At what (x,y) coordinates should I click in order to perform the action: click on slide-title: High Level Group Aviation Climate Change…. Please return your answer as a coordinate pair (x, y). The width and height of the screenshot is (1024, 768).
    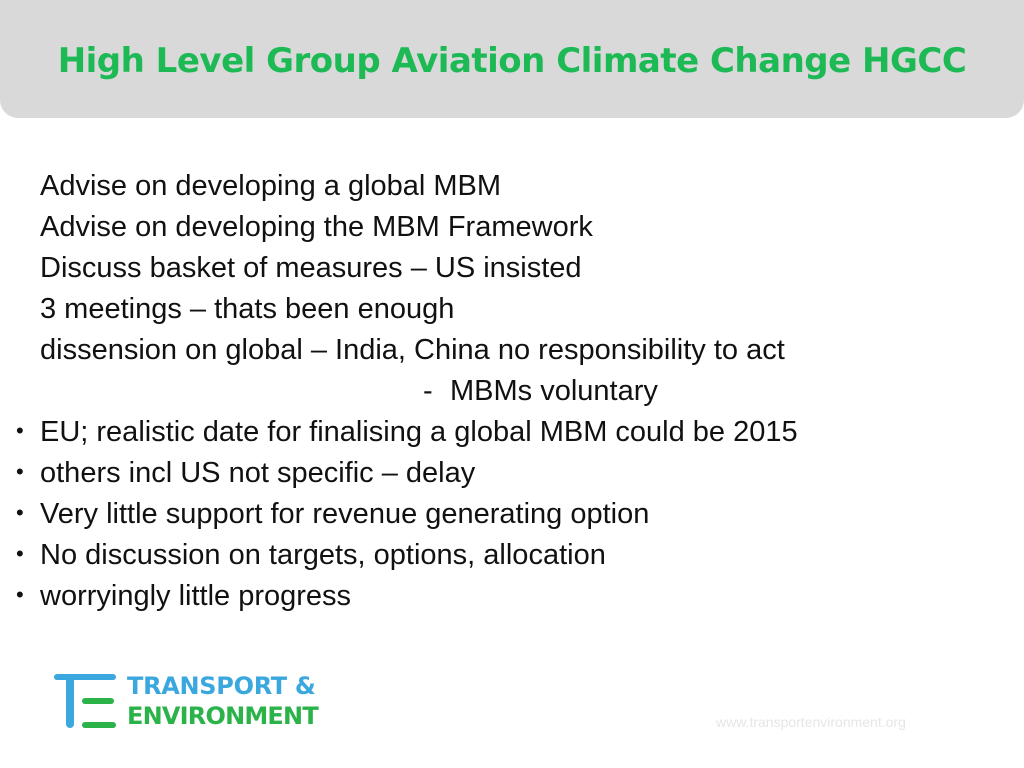
    Looking at the image, I should click on (512, 61).